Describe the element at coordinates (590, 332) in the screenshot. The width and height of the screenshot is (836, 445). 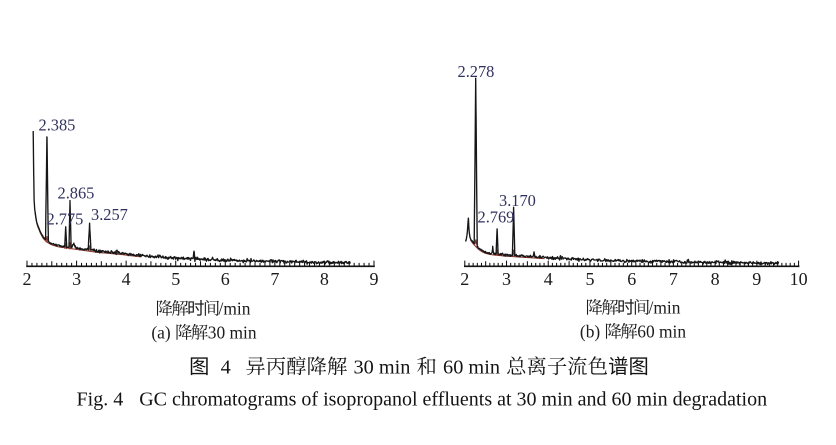
I see `svg-text: (b)` at that location.